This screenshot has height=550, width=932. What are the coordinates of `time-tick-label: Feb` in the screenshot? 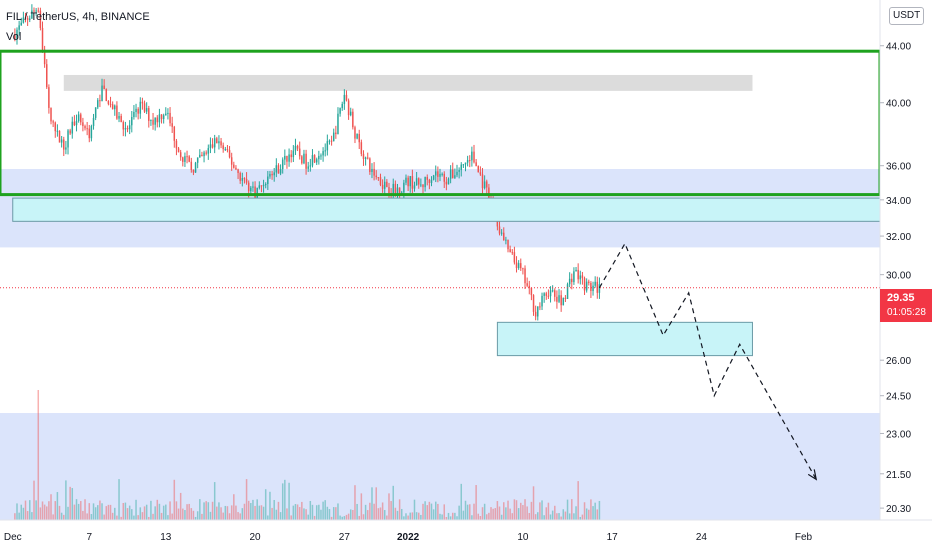 It's located at (804, 537).